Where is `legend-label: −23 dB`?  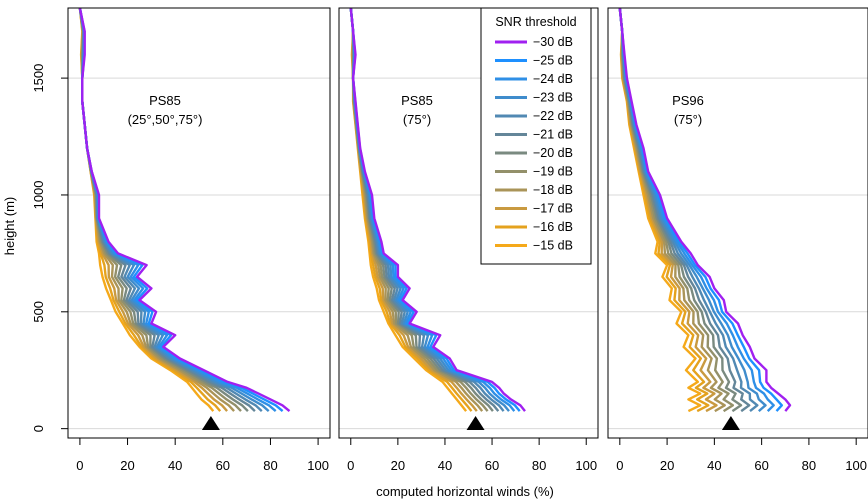
legend-label: −23 dB is located at coordinates (553, 98).